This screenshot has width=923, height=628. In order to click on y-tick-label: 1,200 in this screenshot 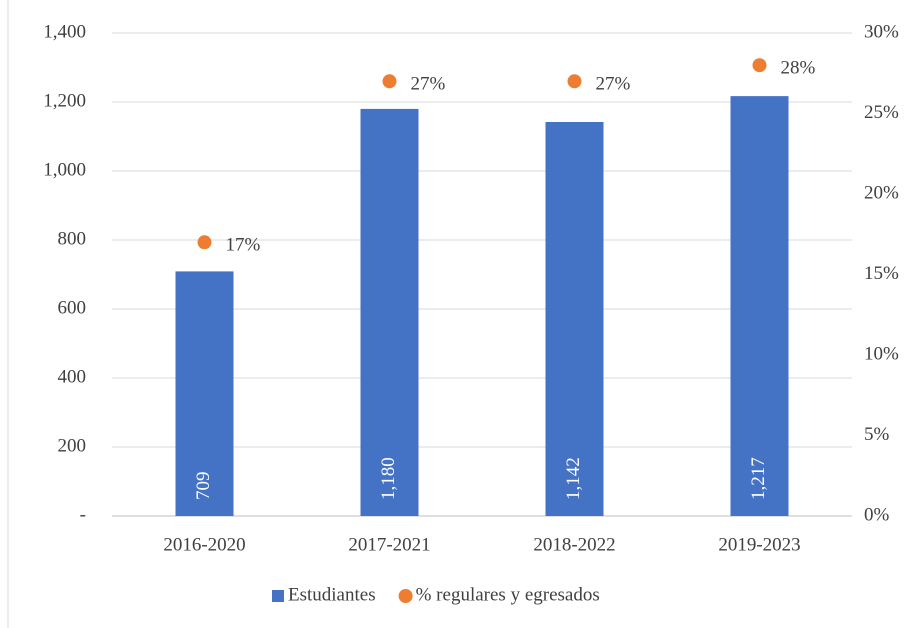, I will do `click(64, 100)`.